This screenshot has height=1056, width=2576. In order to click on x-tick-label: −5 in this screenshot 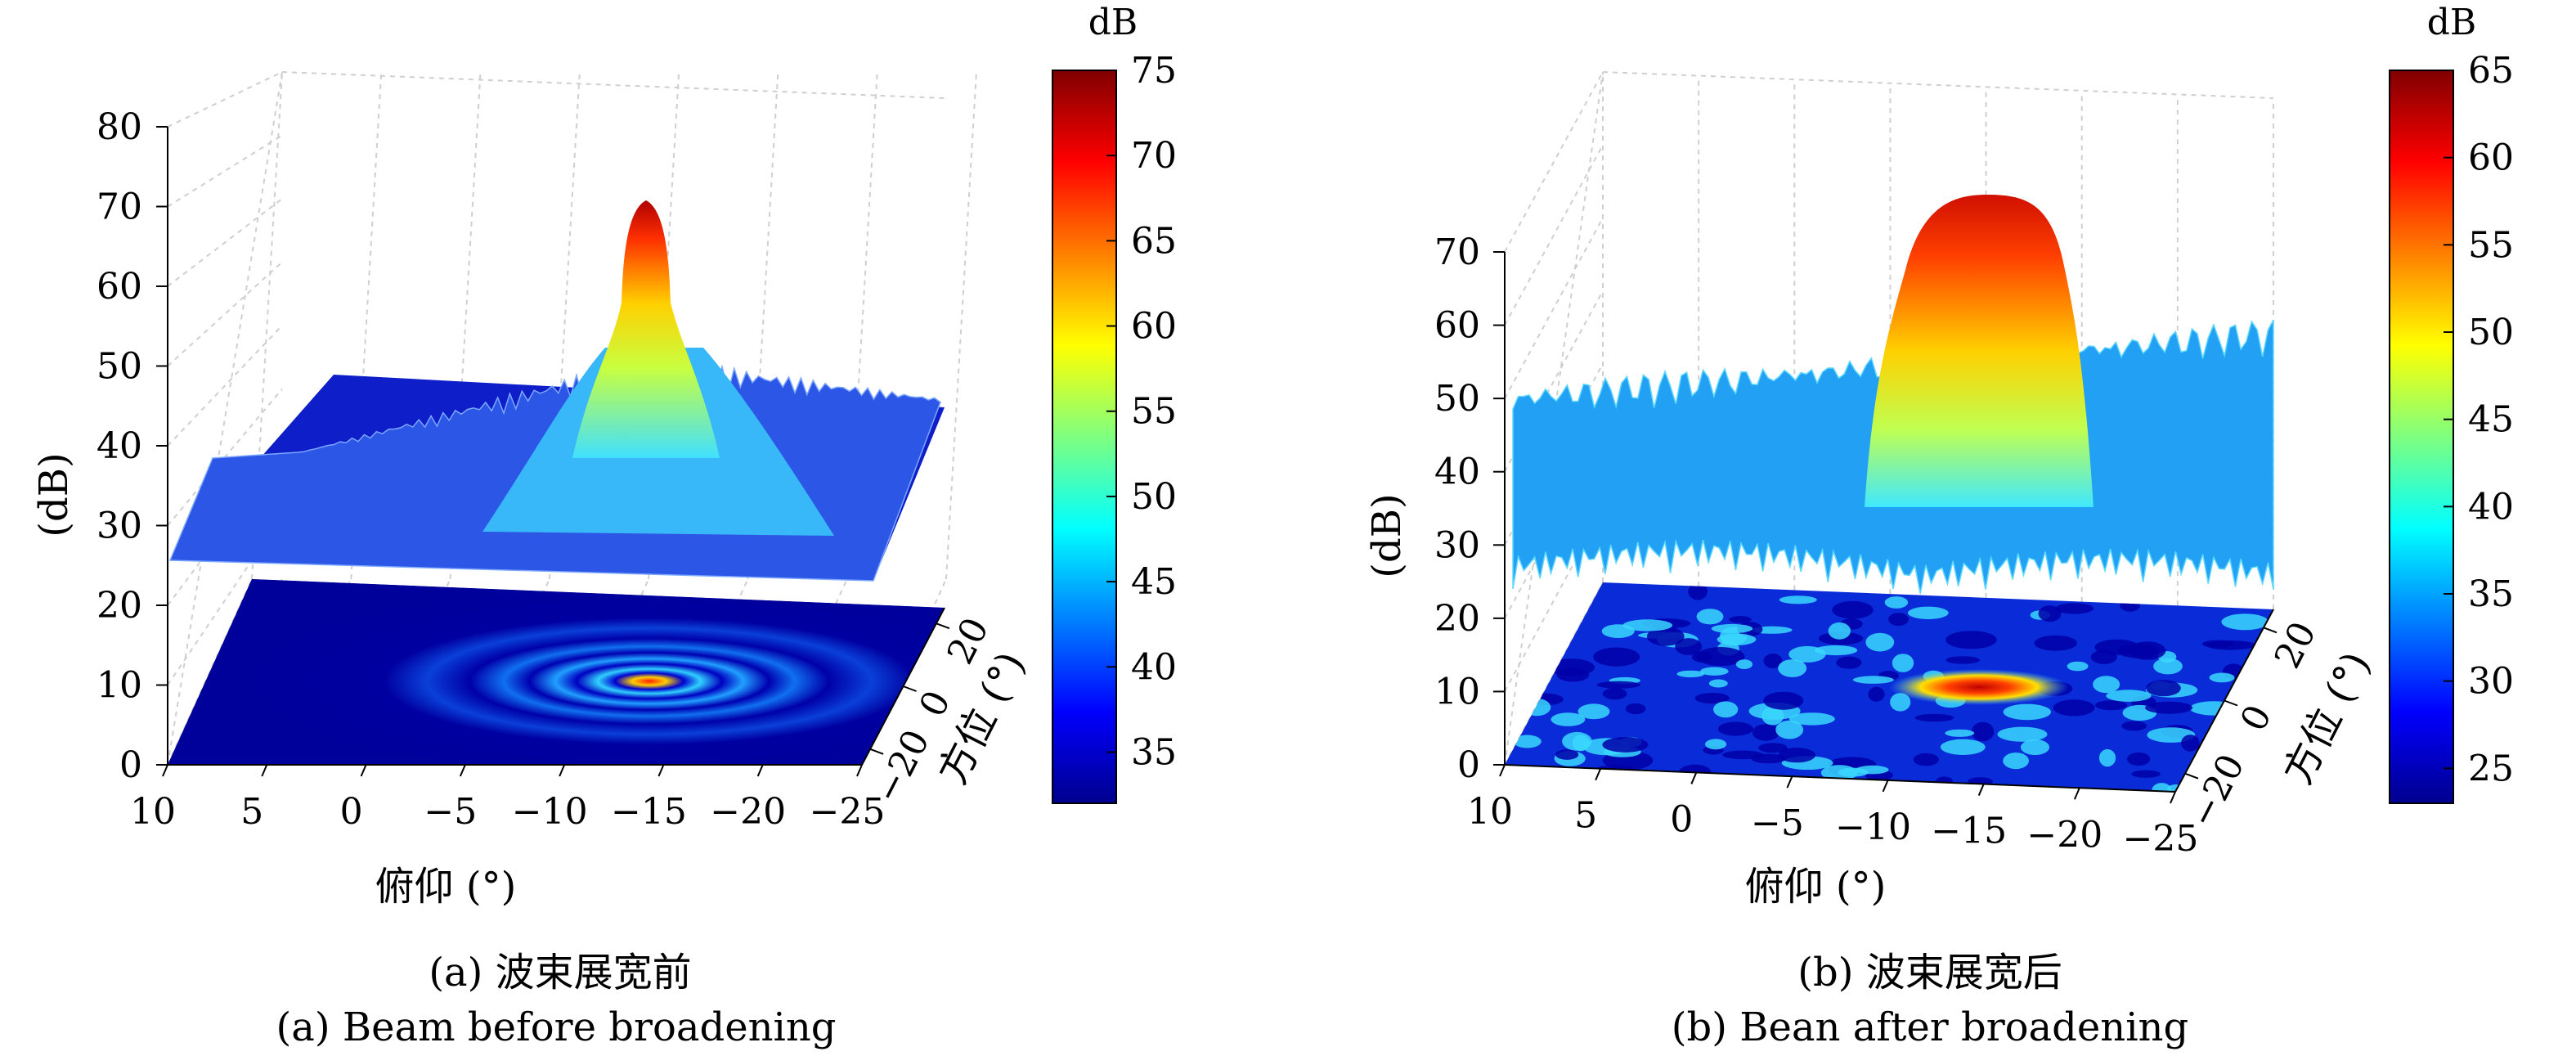, I will do `click(450, 812)`.